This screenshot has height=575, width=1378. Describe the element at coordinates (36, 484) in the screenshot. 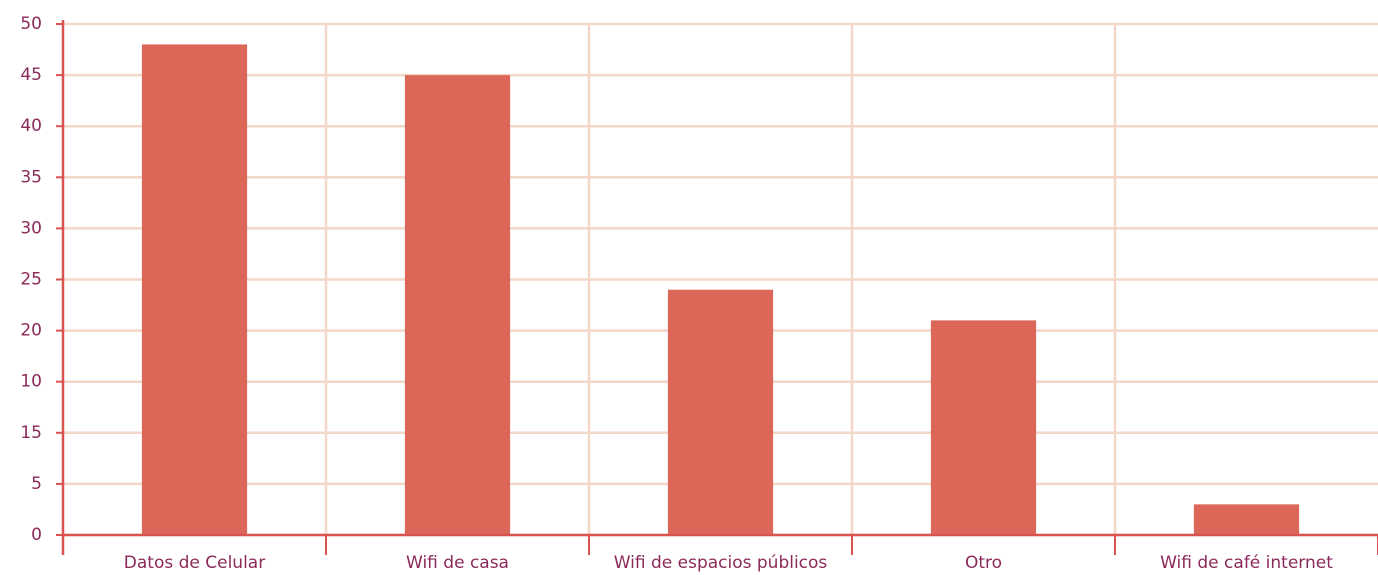

I see `y-tick-label: 5` at that location.